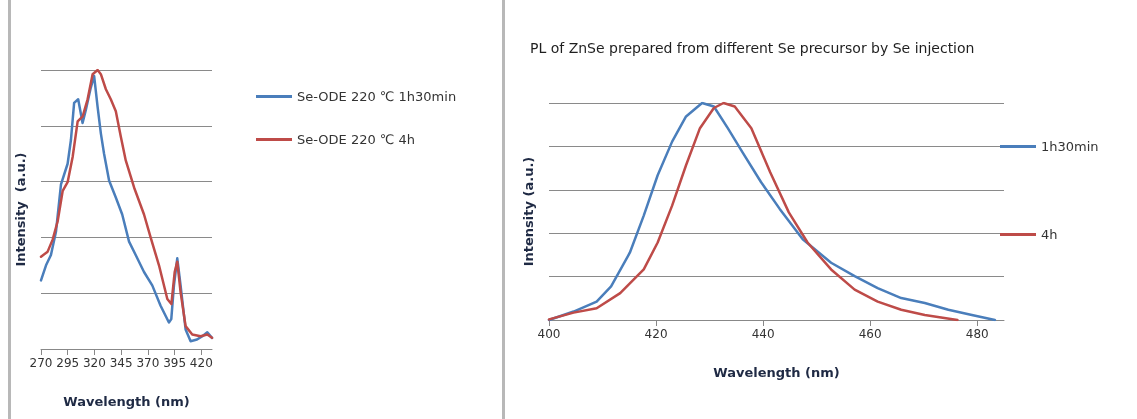  I want to click on legend-label: 1h30min, so click(1070, 146).